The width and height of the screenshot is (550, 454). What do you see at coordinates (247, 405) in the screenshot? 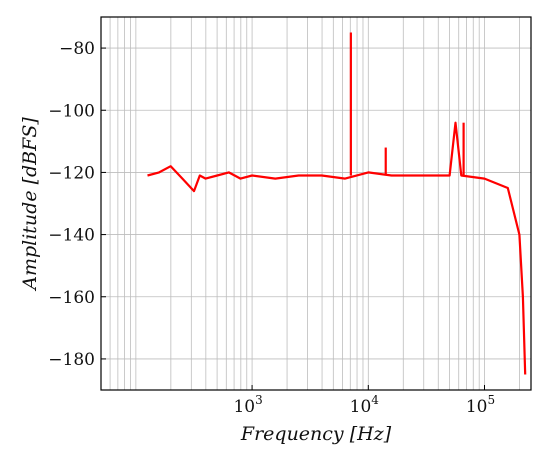
I see `x-tick-label: 10³` at bounding box center [247, 405].